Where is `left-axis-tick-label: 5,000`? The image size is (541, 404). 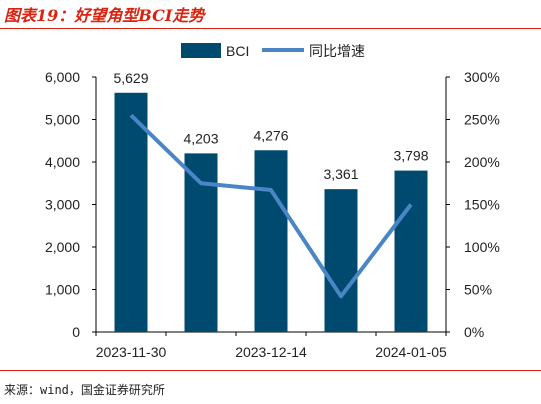
left-axis-tick-label: 5,000 is located at coordinates (62, 120).